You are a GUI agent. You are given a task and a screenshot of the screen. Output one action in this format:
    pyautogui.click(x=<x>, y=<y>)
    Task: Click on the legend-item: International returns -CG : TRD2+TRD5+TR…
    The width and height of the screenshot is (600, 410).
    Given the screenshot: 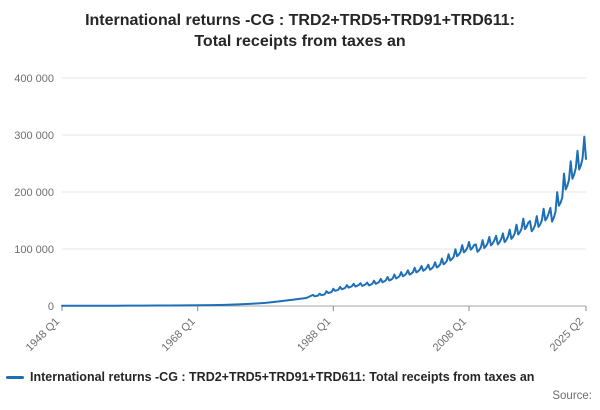 What is the action you would take?
    pyautogui.click(x=303, y=377)
    